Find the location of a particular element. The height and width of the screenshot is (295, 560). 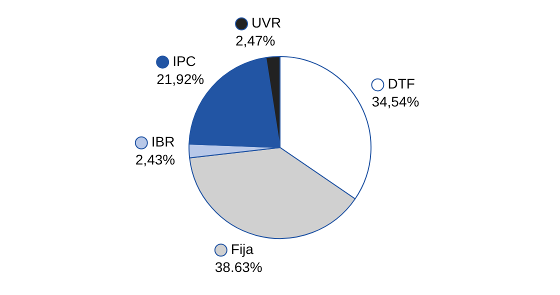

legend-label: IBR is located at coordinates (163, 142).